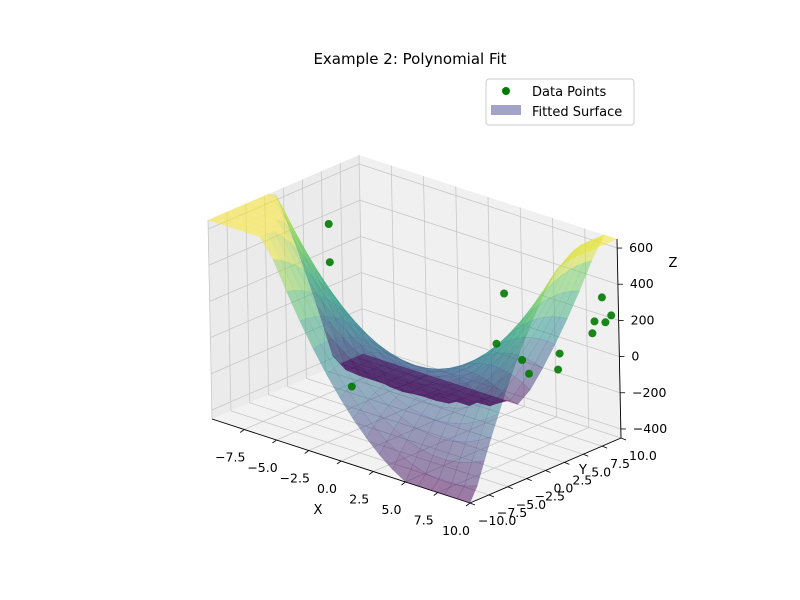 Image resolution: width=800 pixels, height=600 pixels. What do you see at coordinates (295, 478) in the screenshot?
I see `x-tick-label: −2.5` at bounding box center [295, 478].